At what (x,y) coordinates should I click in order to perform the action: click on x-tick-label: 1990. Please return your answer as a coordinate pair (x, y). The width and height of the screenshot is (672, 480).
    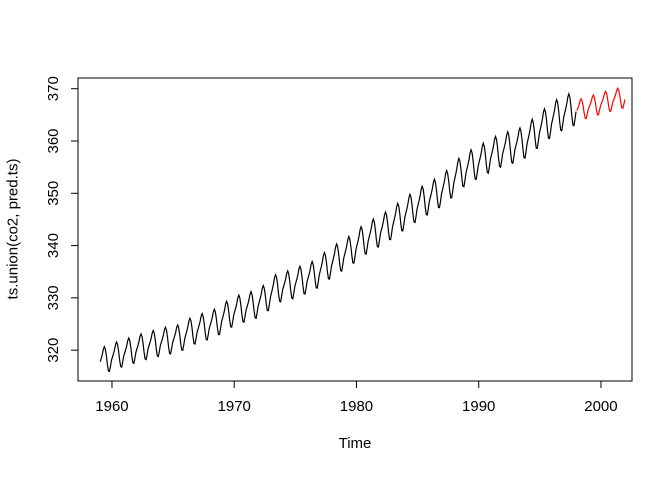
    Looking at the image, I should click on (478, 406).